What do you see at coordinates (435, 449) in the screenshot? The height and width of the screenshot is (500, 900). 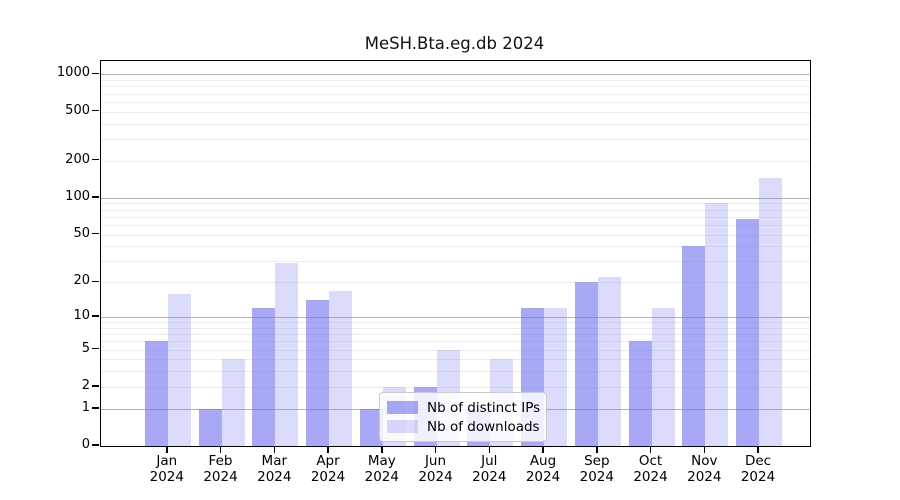 I see `x-tick-mark-jun` at bounding box center [435, 449].